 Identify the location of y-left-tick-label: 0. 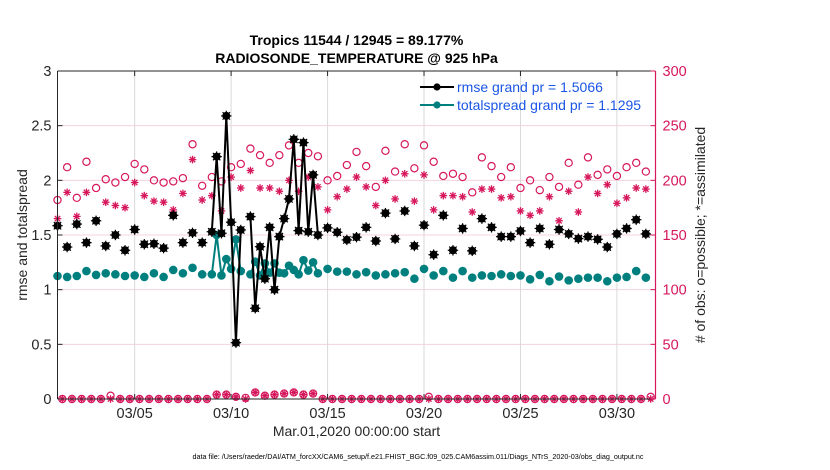
(47, 400).